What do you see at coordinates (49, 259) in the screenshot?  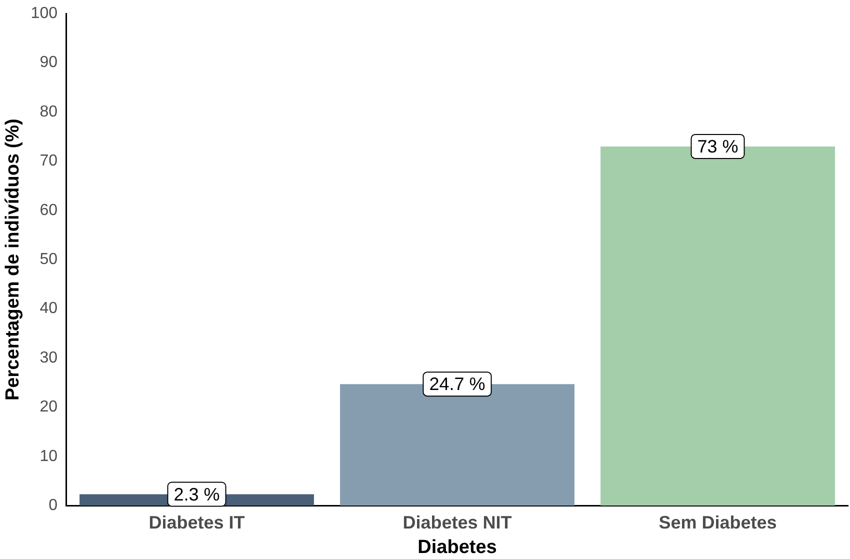 I see `y-tick-label: 50` at bounding box center [49, 259].